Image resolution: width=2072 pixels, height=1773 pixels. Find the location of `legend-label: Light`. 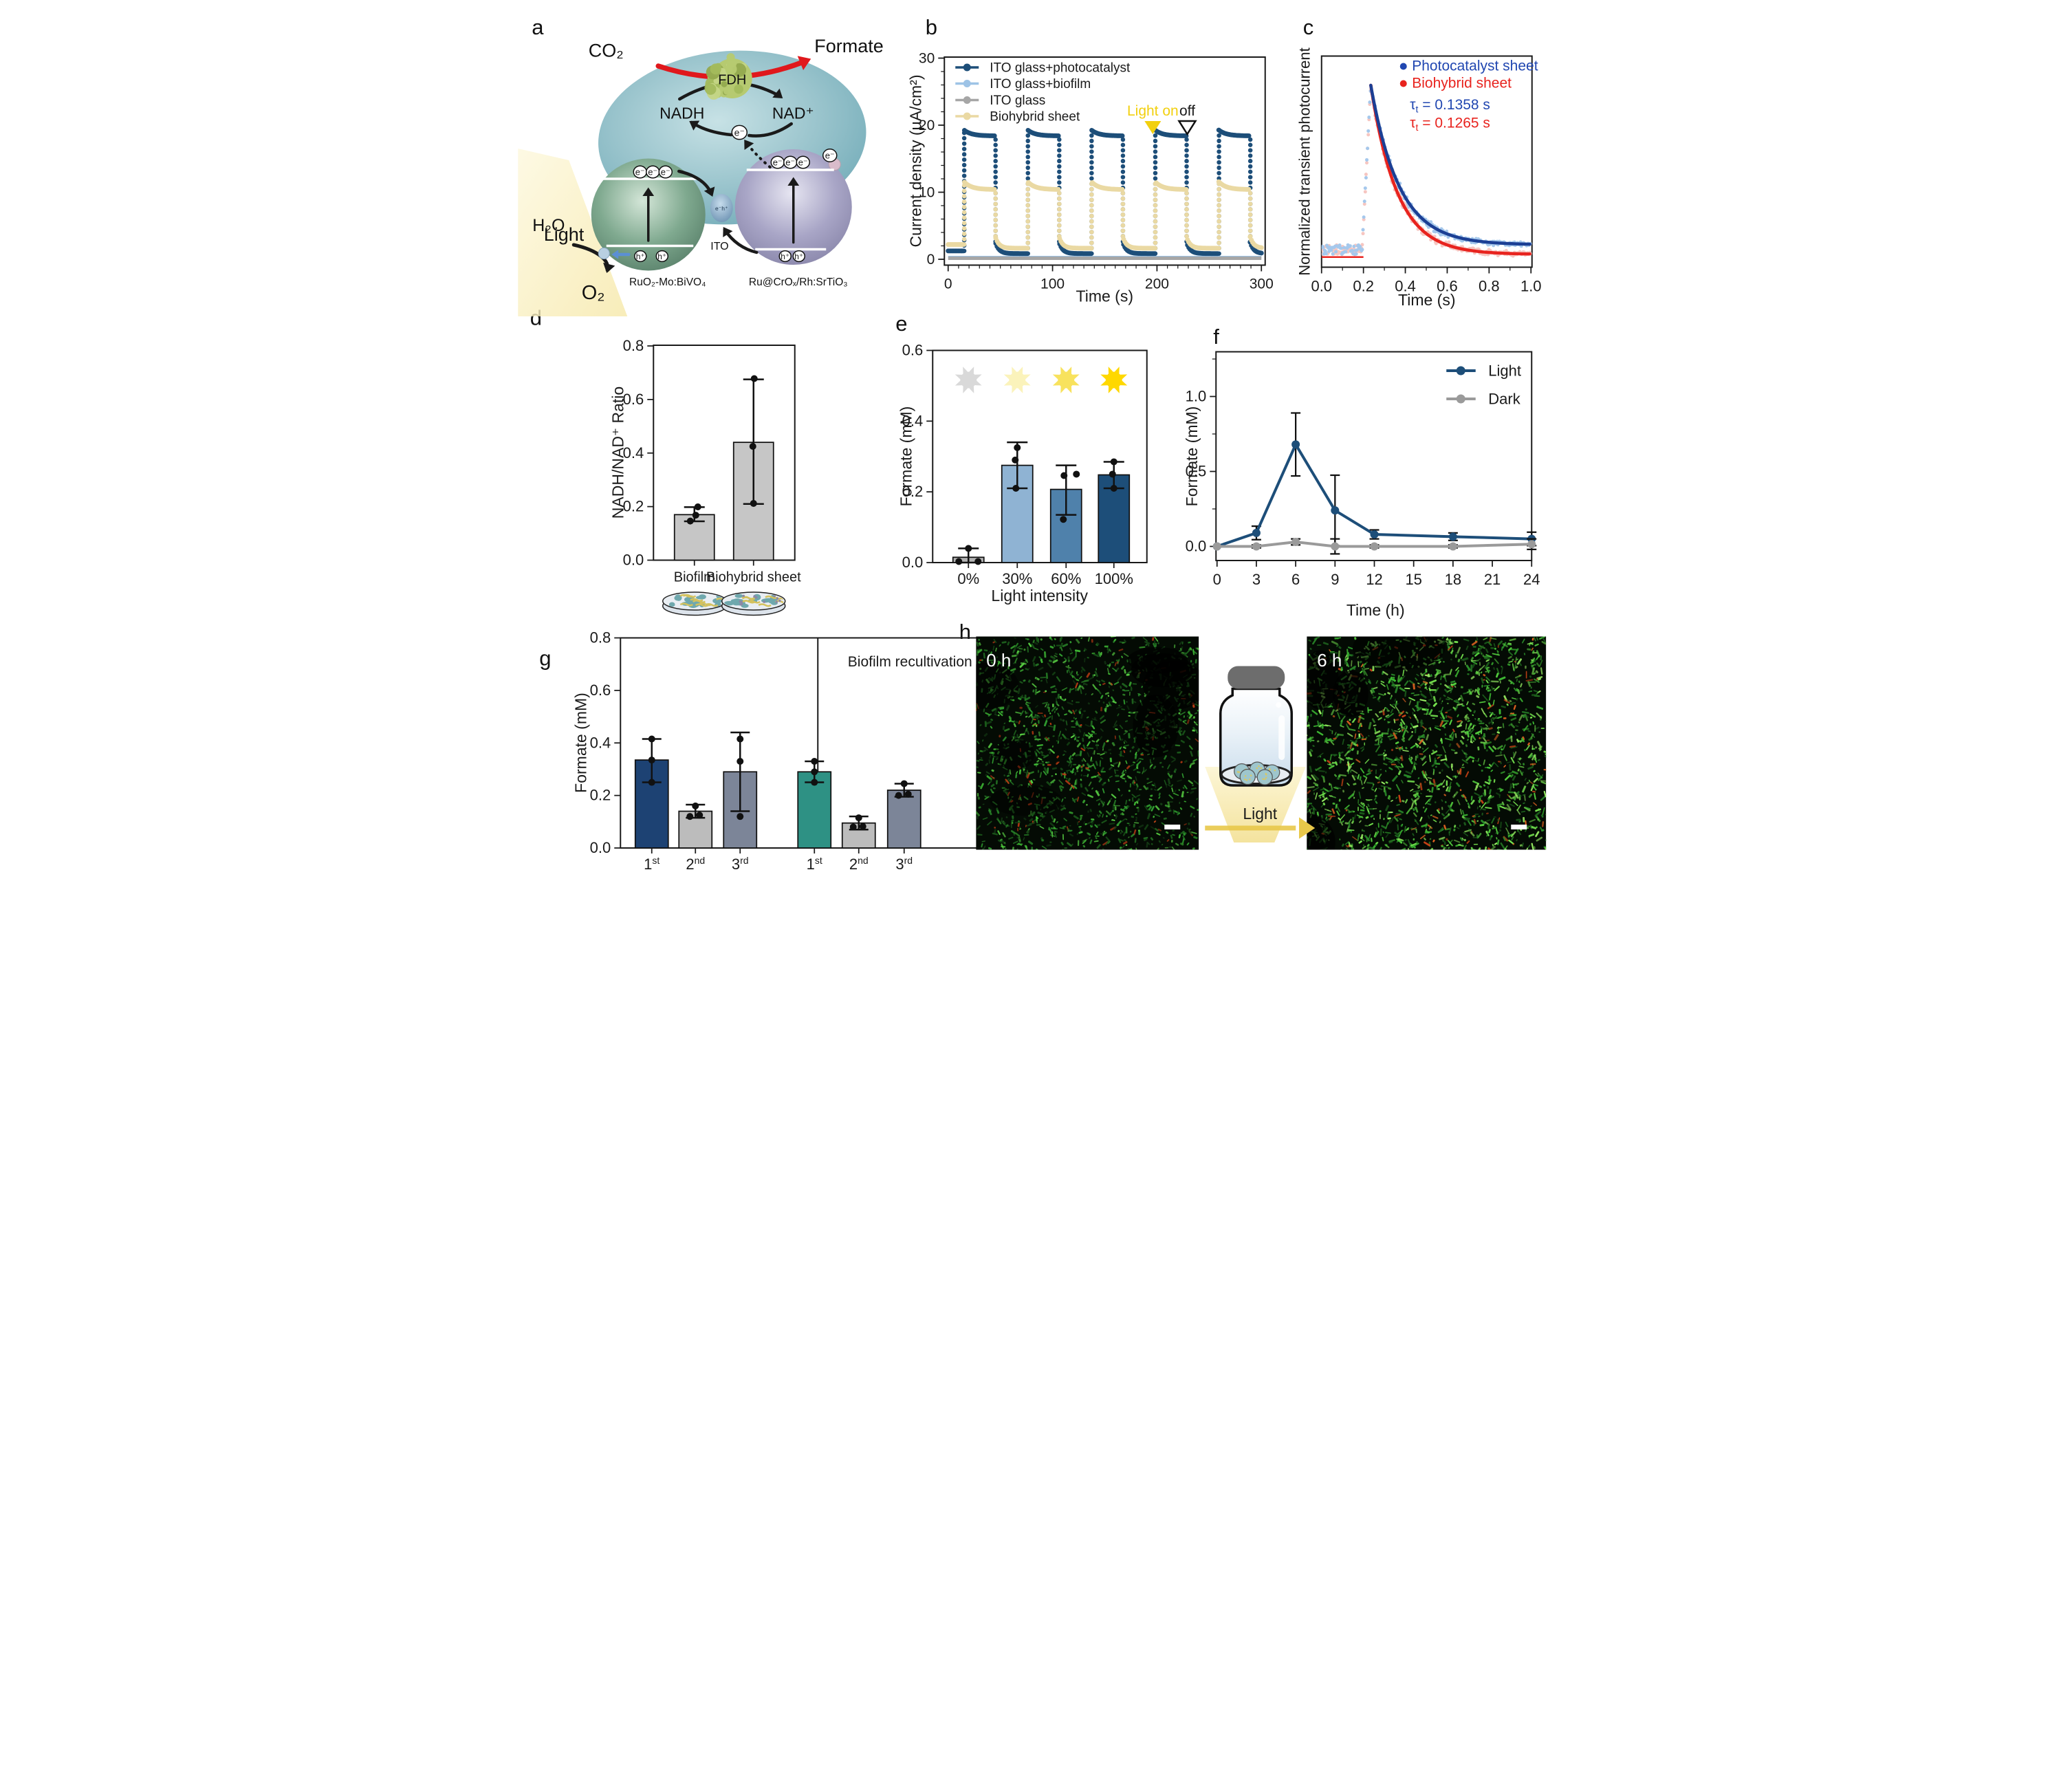

legend-label: Light is located at coordinates (1504, 371).